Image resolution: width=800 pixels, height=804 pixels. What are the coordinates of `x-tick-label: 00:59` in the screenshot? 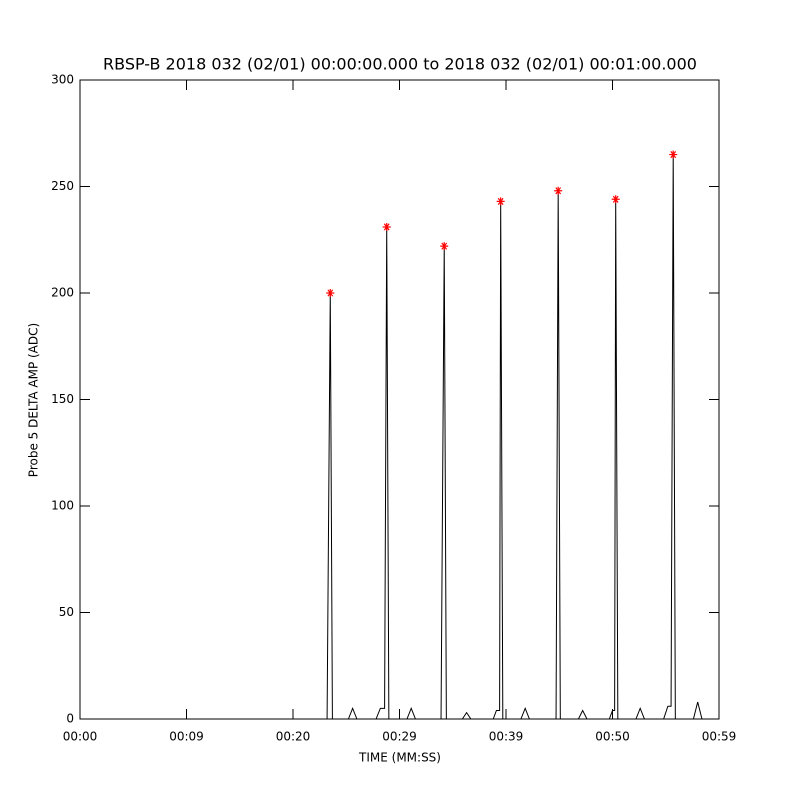 It's located at (719, 737).